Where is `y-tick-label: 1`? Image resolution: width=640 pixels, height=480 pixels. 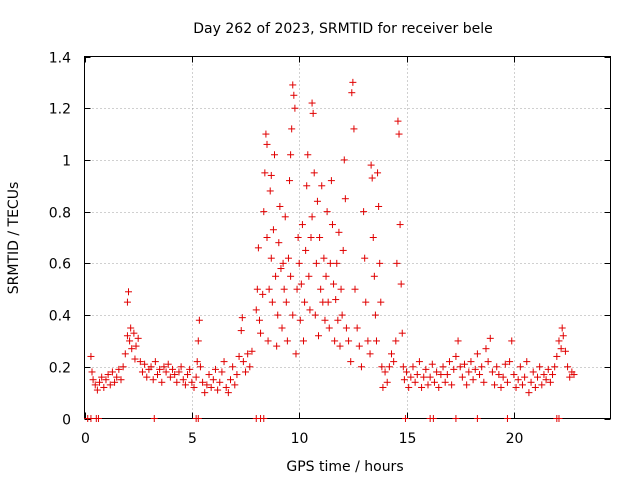
y-tick-label: 1 is located at coordinates (66, 162).